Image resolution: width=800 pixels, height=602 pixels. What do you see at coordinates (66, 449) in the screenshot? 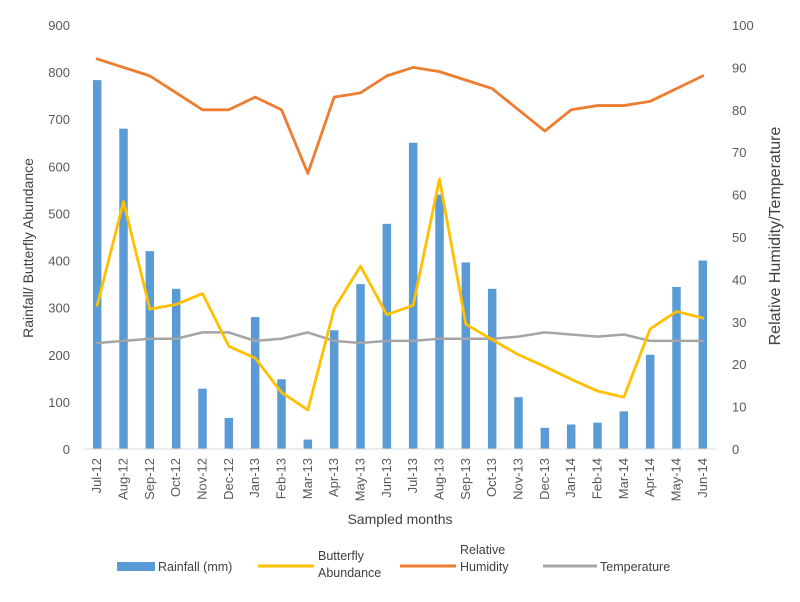
I see `y-tick-label: 0` at bounding box center [66, 449].